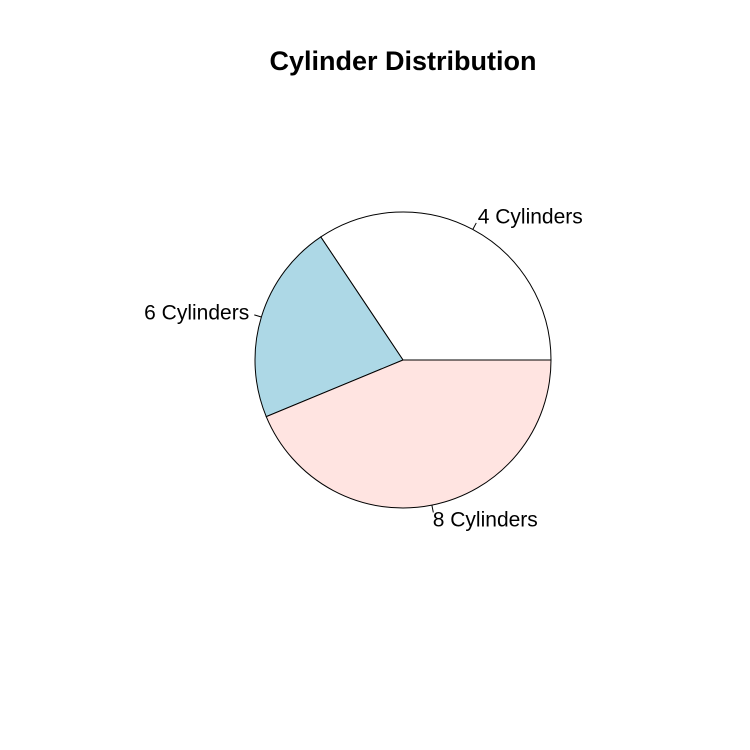 This screenshot has height=750, width=750. I want to click on pie-slice-8-cylinders, so click(408, 434).